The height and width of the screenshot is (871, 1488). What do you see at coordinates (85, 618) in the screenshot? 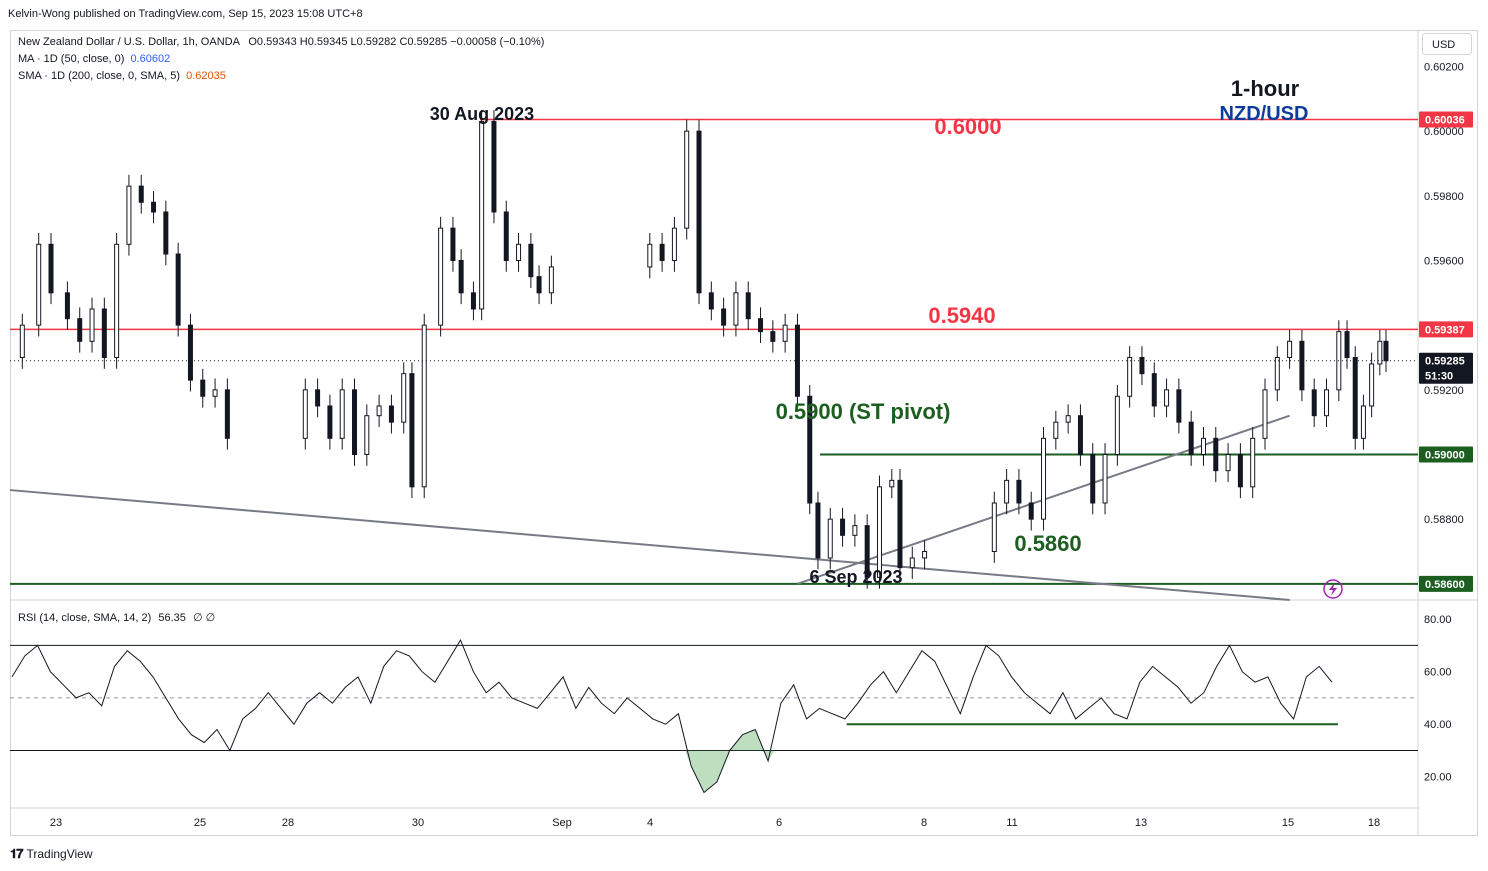
I see `rsi-label: RSI (14, close, SMA, 14, 2)` at bounding box center [85, 618].